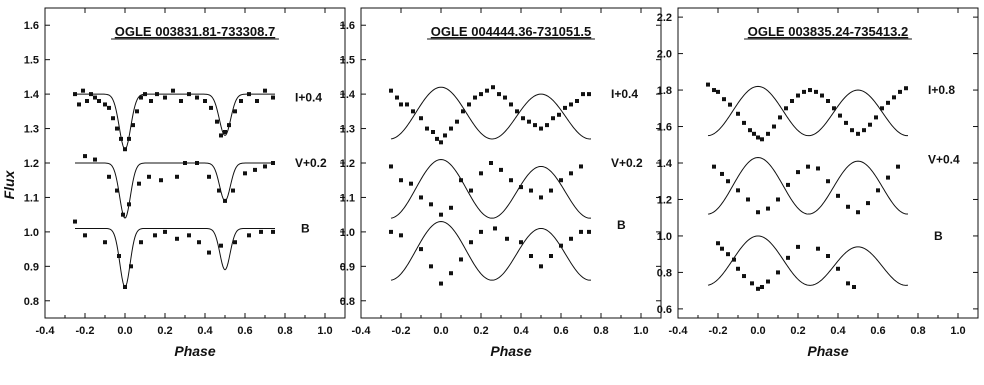  What do you see at coordinates (917, 331) in the screenshot?
I see `x-tick-label: 0.8` at bounding box center [917, 331].